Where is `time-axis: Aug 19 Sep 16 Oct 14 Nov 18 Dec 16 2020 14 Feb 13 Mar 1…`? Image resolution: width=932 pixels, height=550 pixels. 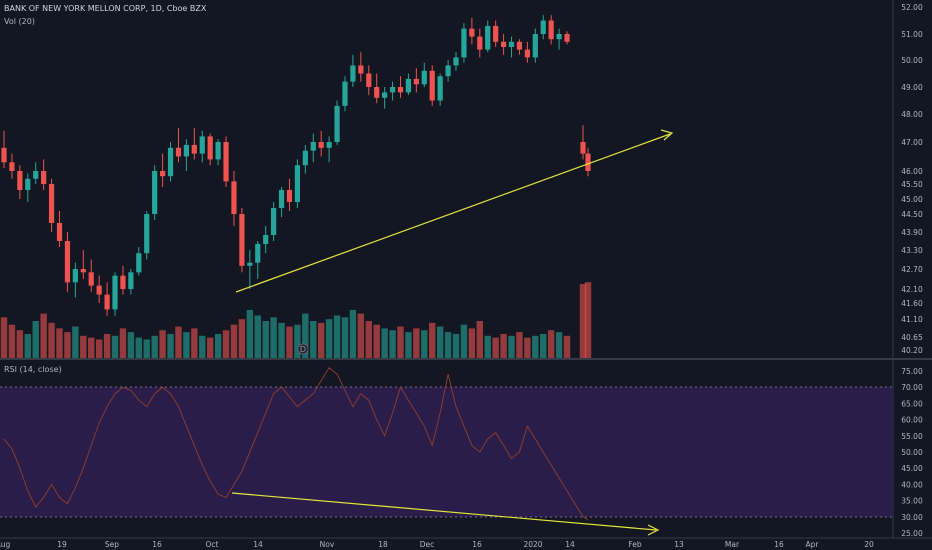
time-axis: Aug 19 Sep 16 Oct 14 Nov 18 Dec 16 2020 14 Feb 13 Mar 1… is located at coordinates (437, 544).